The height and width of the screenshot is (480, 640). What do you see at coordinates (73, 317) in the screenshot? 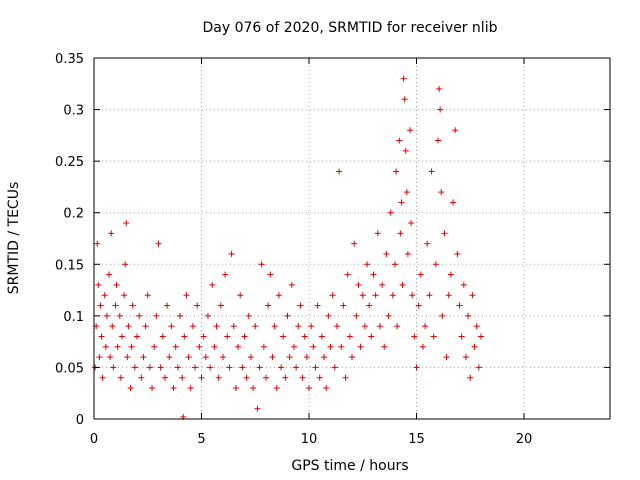
I see `y-tick-label: 0.1` at bounding box center [73, 317].